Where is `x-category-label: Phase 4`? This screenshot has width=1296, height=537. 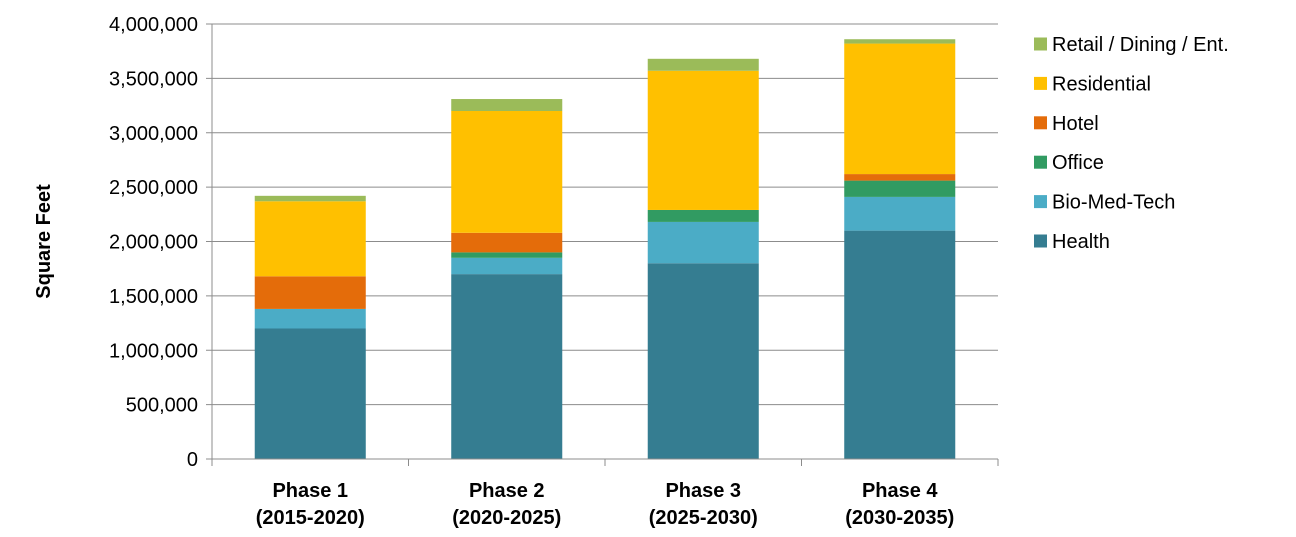 x-category-label: Phase 4 is located at coordinates (900, 491).